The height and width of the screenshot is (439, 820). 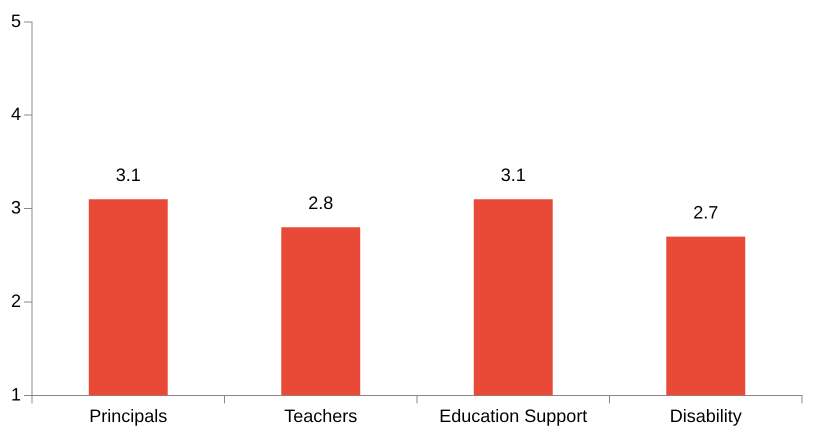 I want to click on x-tick-label: Principals, so click(x=128, y=416).